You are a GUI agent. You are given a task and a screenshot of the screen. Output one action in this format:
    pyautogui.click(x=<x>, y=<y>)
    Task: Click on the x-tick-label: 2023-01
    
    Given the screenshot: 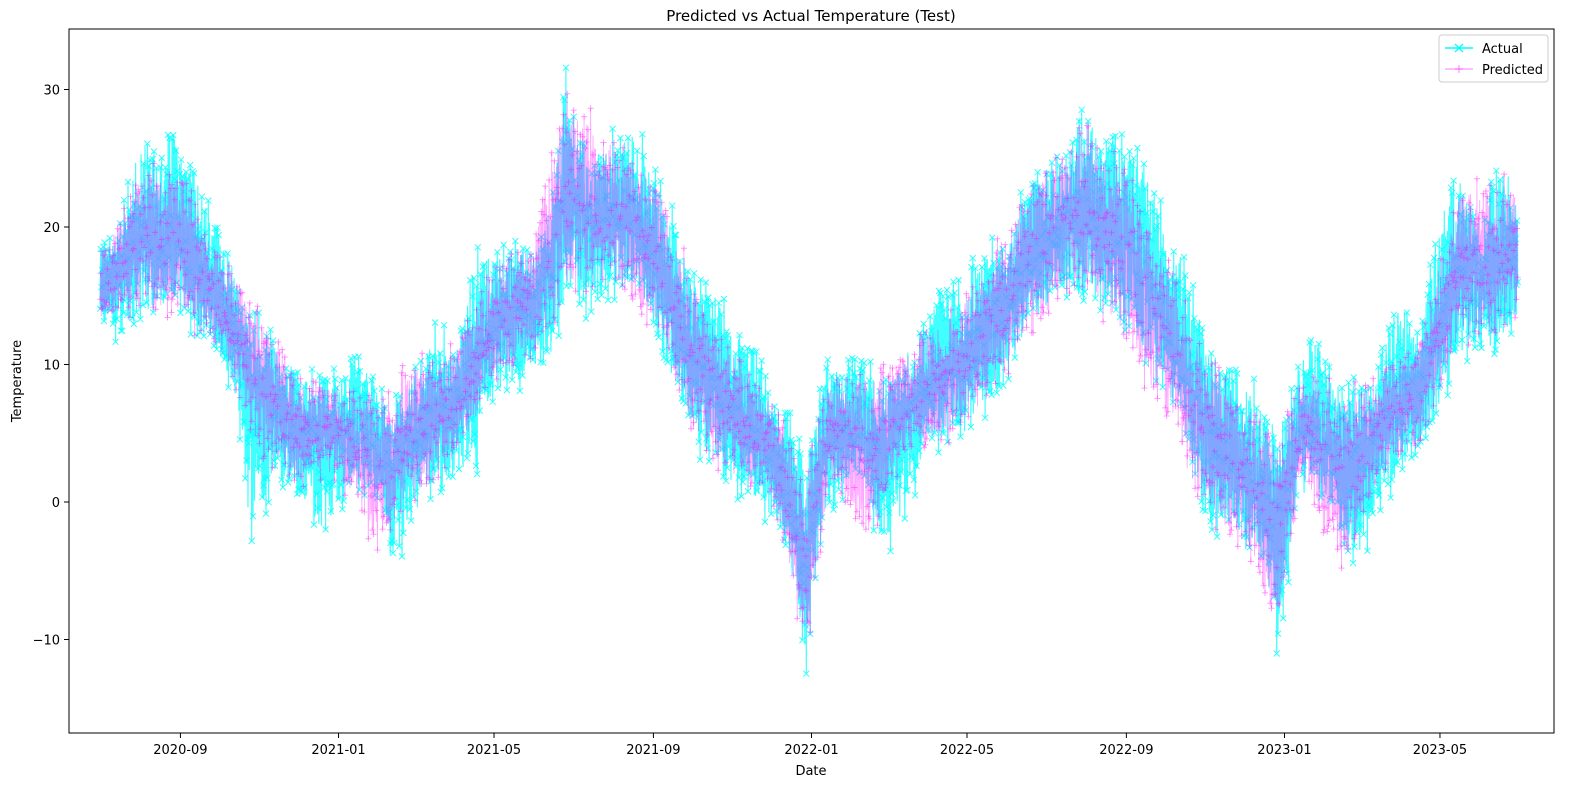 What is the action you would take?
    pyautogui.click(x=1284, y=750)
    